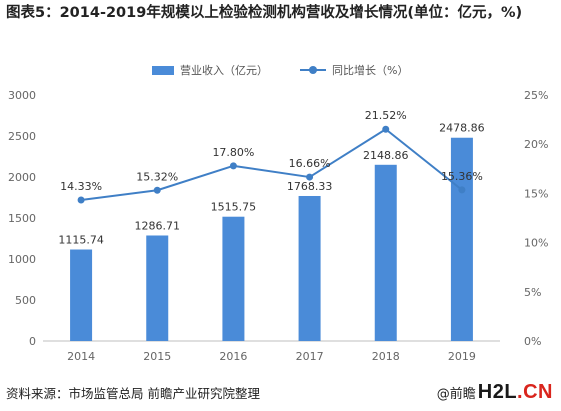  I want to click on growth-value-label: 14.33%, so click(81, 186).